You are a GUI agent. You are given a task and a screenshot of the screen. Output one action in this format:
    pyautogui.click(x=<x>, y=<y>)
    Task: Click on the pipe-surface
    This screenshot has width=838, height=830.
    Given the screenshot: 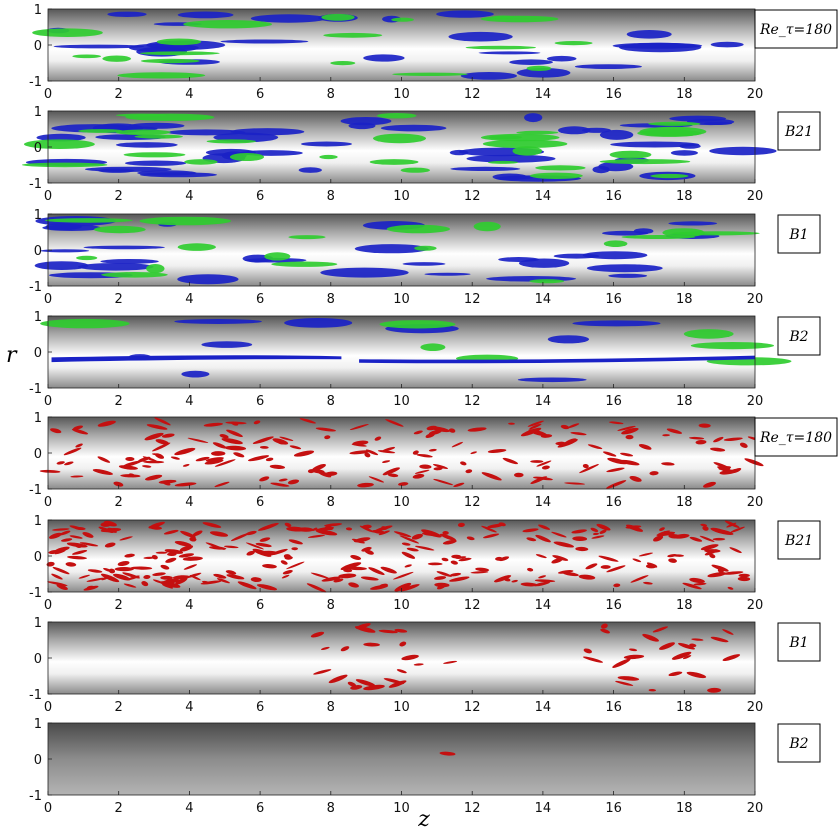 What is the action you would take?
    pyautogui.click(x=401, y=759)
    